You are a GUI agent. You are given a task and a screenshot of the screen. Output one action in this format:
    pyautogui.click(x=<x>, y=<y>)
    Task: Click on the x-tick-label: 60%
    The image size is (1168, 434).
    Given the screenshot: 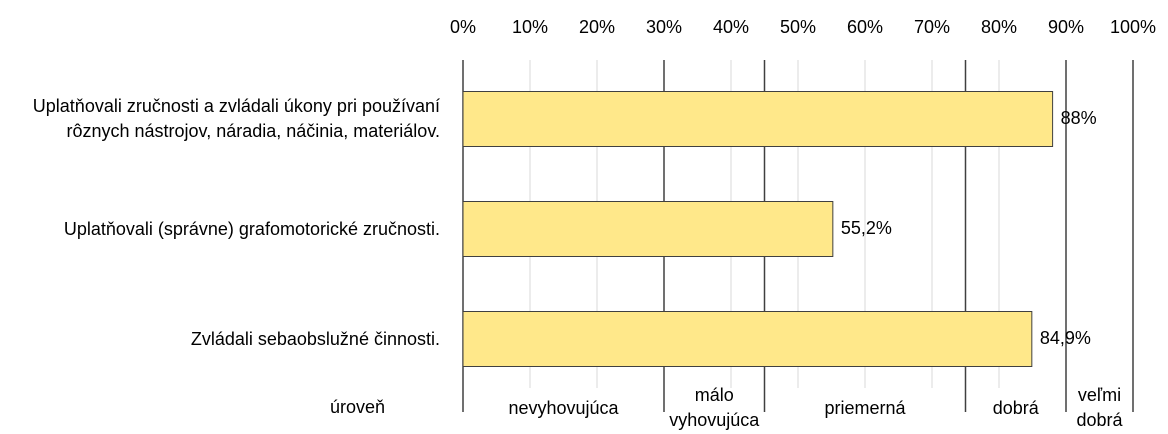 What is the action you would take?
    pyautogui.click(x=865, y=27)
    